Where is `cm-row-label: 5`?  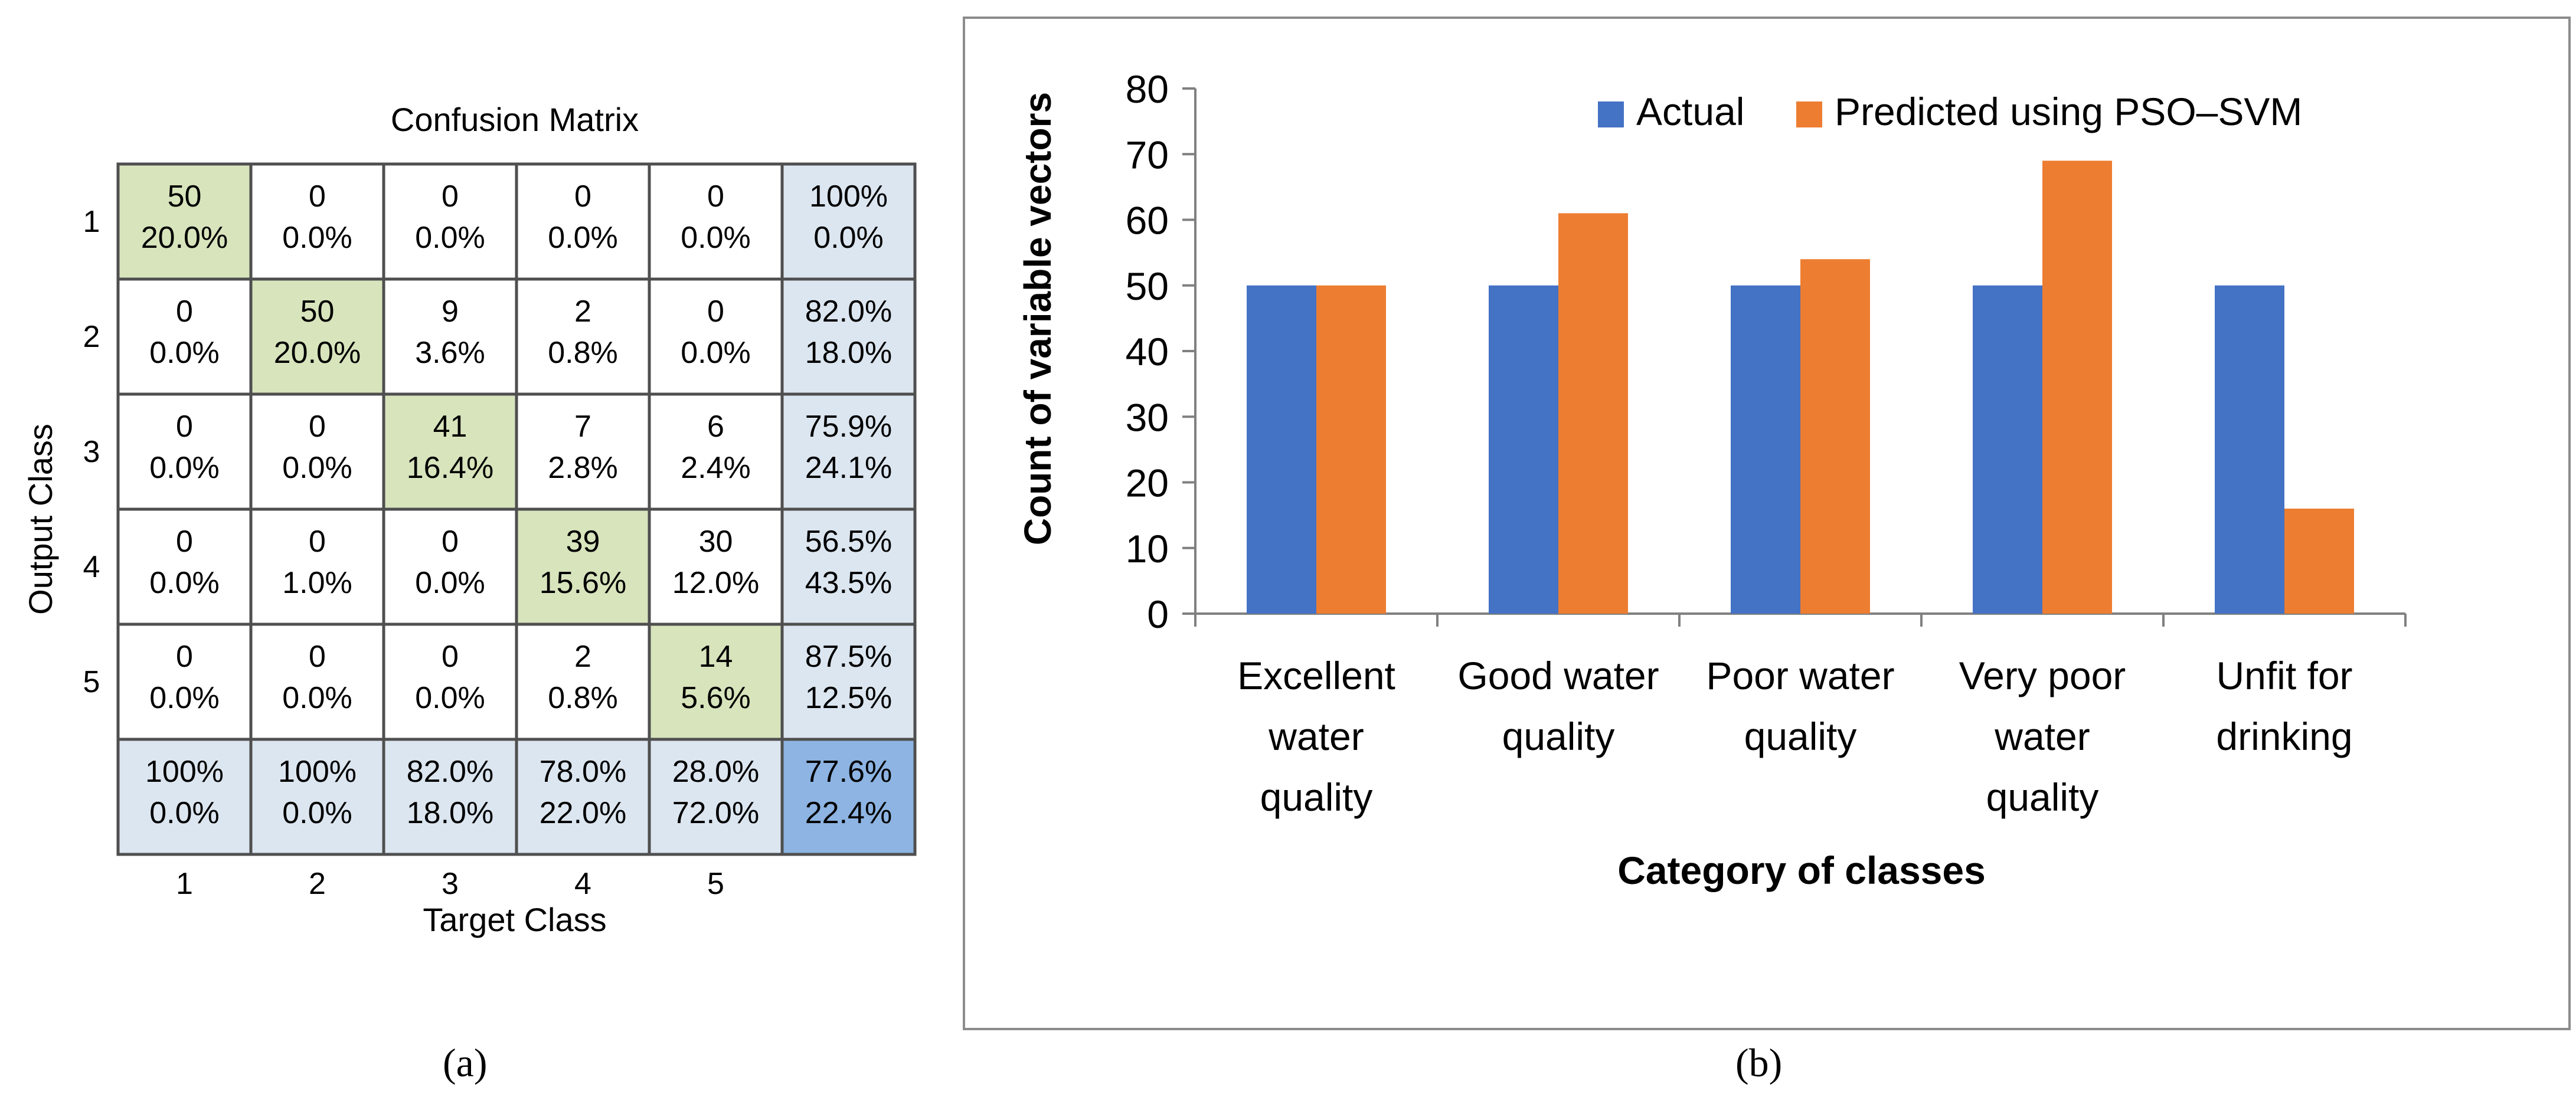 cm-row-label: 5 is located at coordinates (91, 682).